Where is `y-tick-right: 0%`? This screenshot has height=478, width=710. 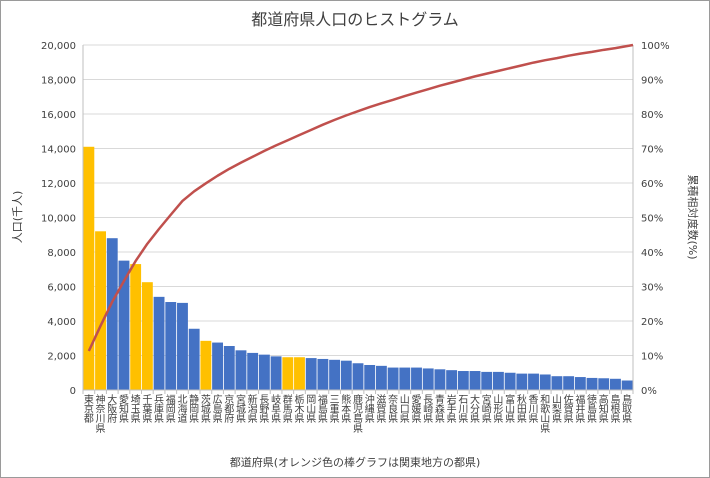 y-tick-right: 0% is located at coordinates (649, 391).